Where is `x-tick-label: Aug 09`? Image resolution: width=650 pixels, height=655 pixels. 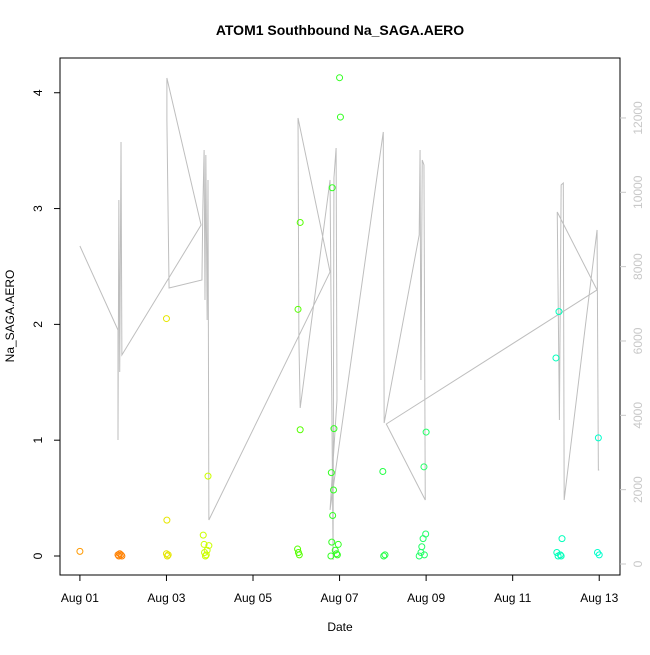
x-tick-label: Aug 09 is located at coordinates (426, 598).